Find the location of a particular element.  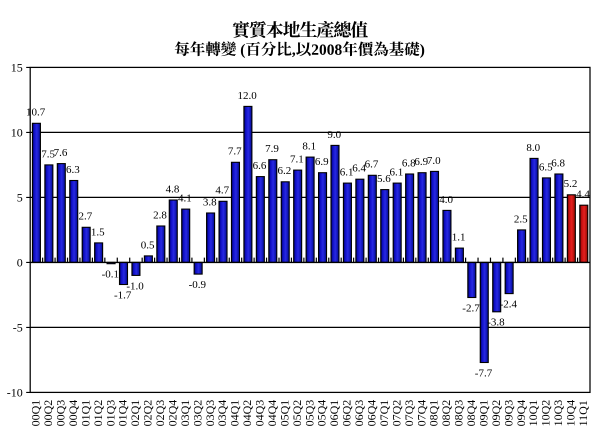

svg-text: 06Q2 is located at coordinates (347, 413).